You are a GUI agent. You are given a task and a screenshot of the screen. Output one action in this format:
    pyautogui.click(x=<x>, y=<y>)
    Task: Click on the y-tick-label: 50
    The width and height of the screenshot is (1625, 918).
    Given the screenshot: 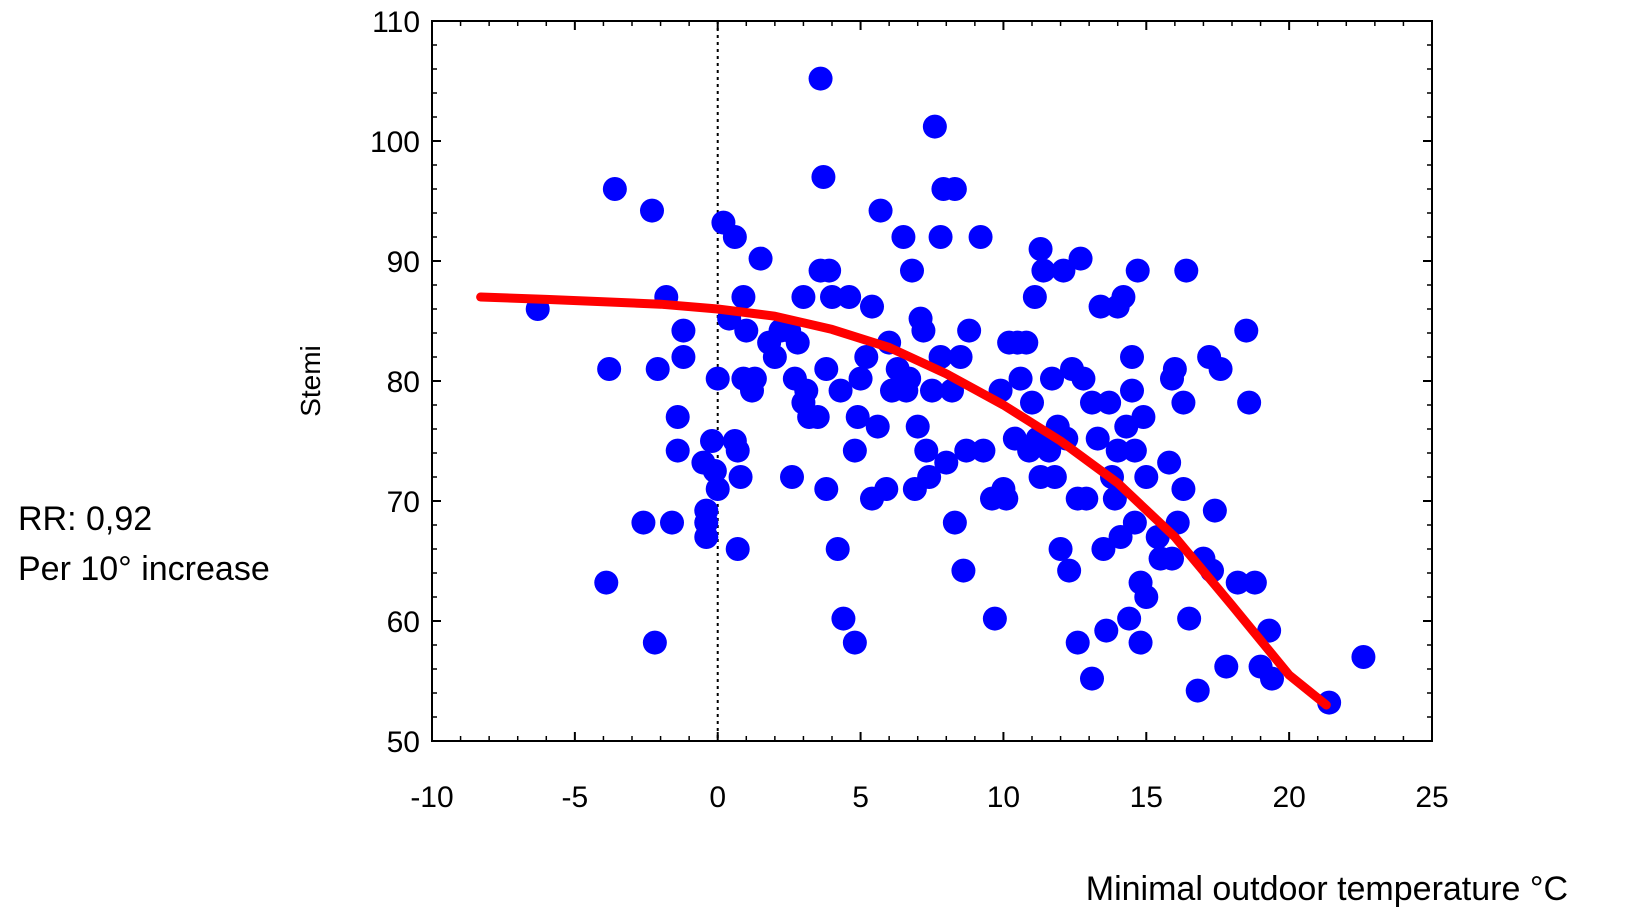 What is the action you would take?
    pyautogui.click(x=403, y=742)
    